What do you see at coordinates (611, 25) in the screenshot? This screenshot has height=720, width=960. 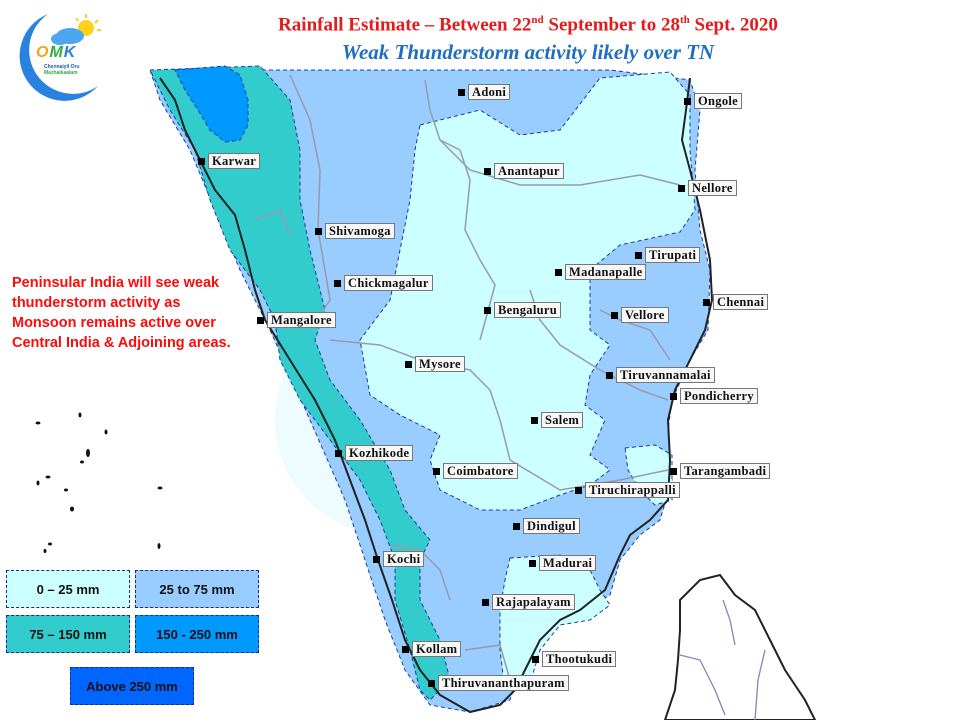 I see `title-mid: September to 28` at bounding box center [611, 25].